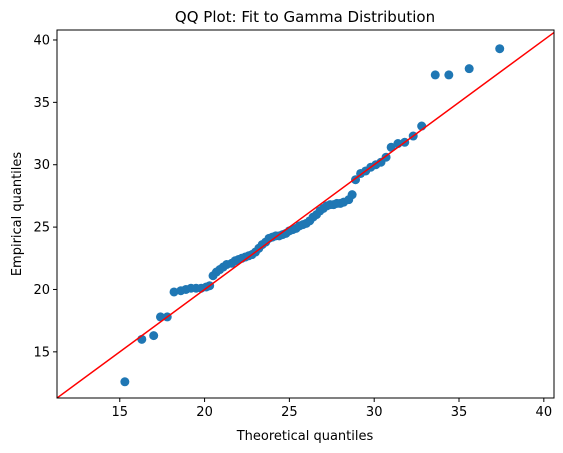  I want to click on x-axis-title: Theoretical quantiles, so click(305, 436).